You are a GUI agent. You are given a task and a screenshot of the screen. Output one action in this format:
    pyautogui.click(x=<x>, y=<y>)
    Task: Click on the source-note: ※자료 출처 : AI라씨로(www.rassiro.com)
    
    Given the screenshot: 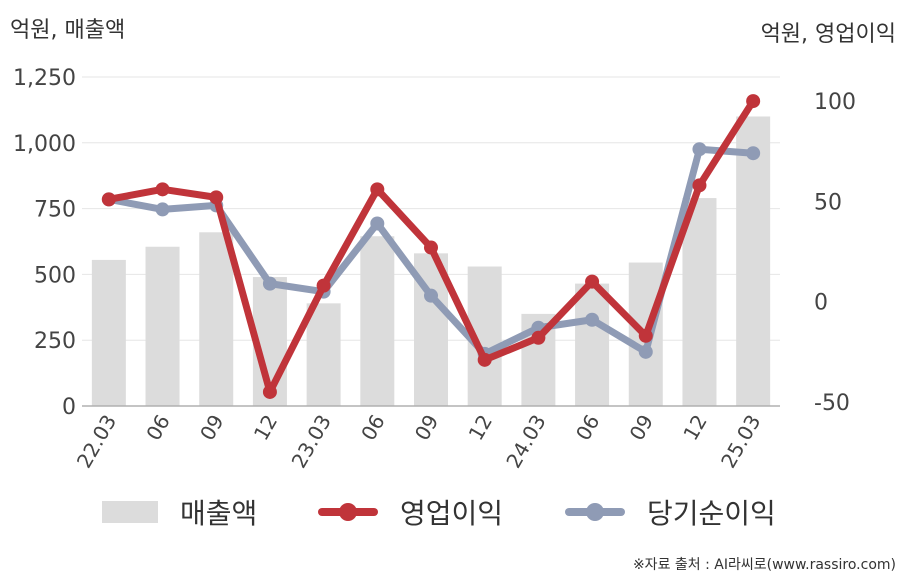 What is the action you would take?
    pyautogui.click(x=764, y=565)
    